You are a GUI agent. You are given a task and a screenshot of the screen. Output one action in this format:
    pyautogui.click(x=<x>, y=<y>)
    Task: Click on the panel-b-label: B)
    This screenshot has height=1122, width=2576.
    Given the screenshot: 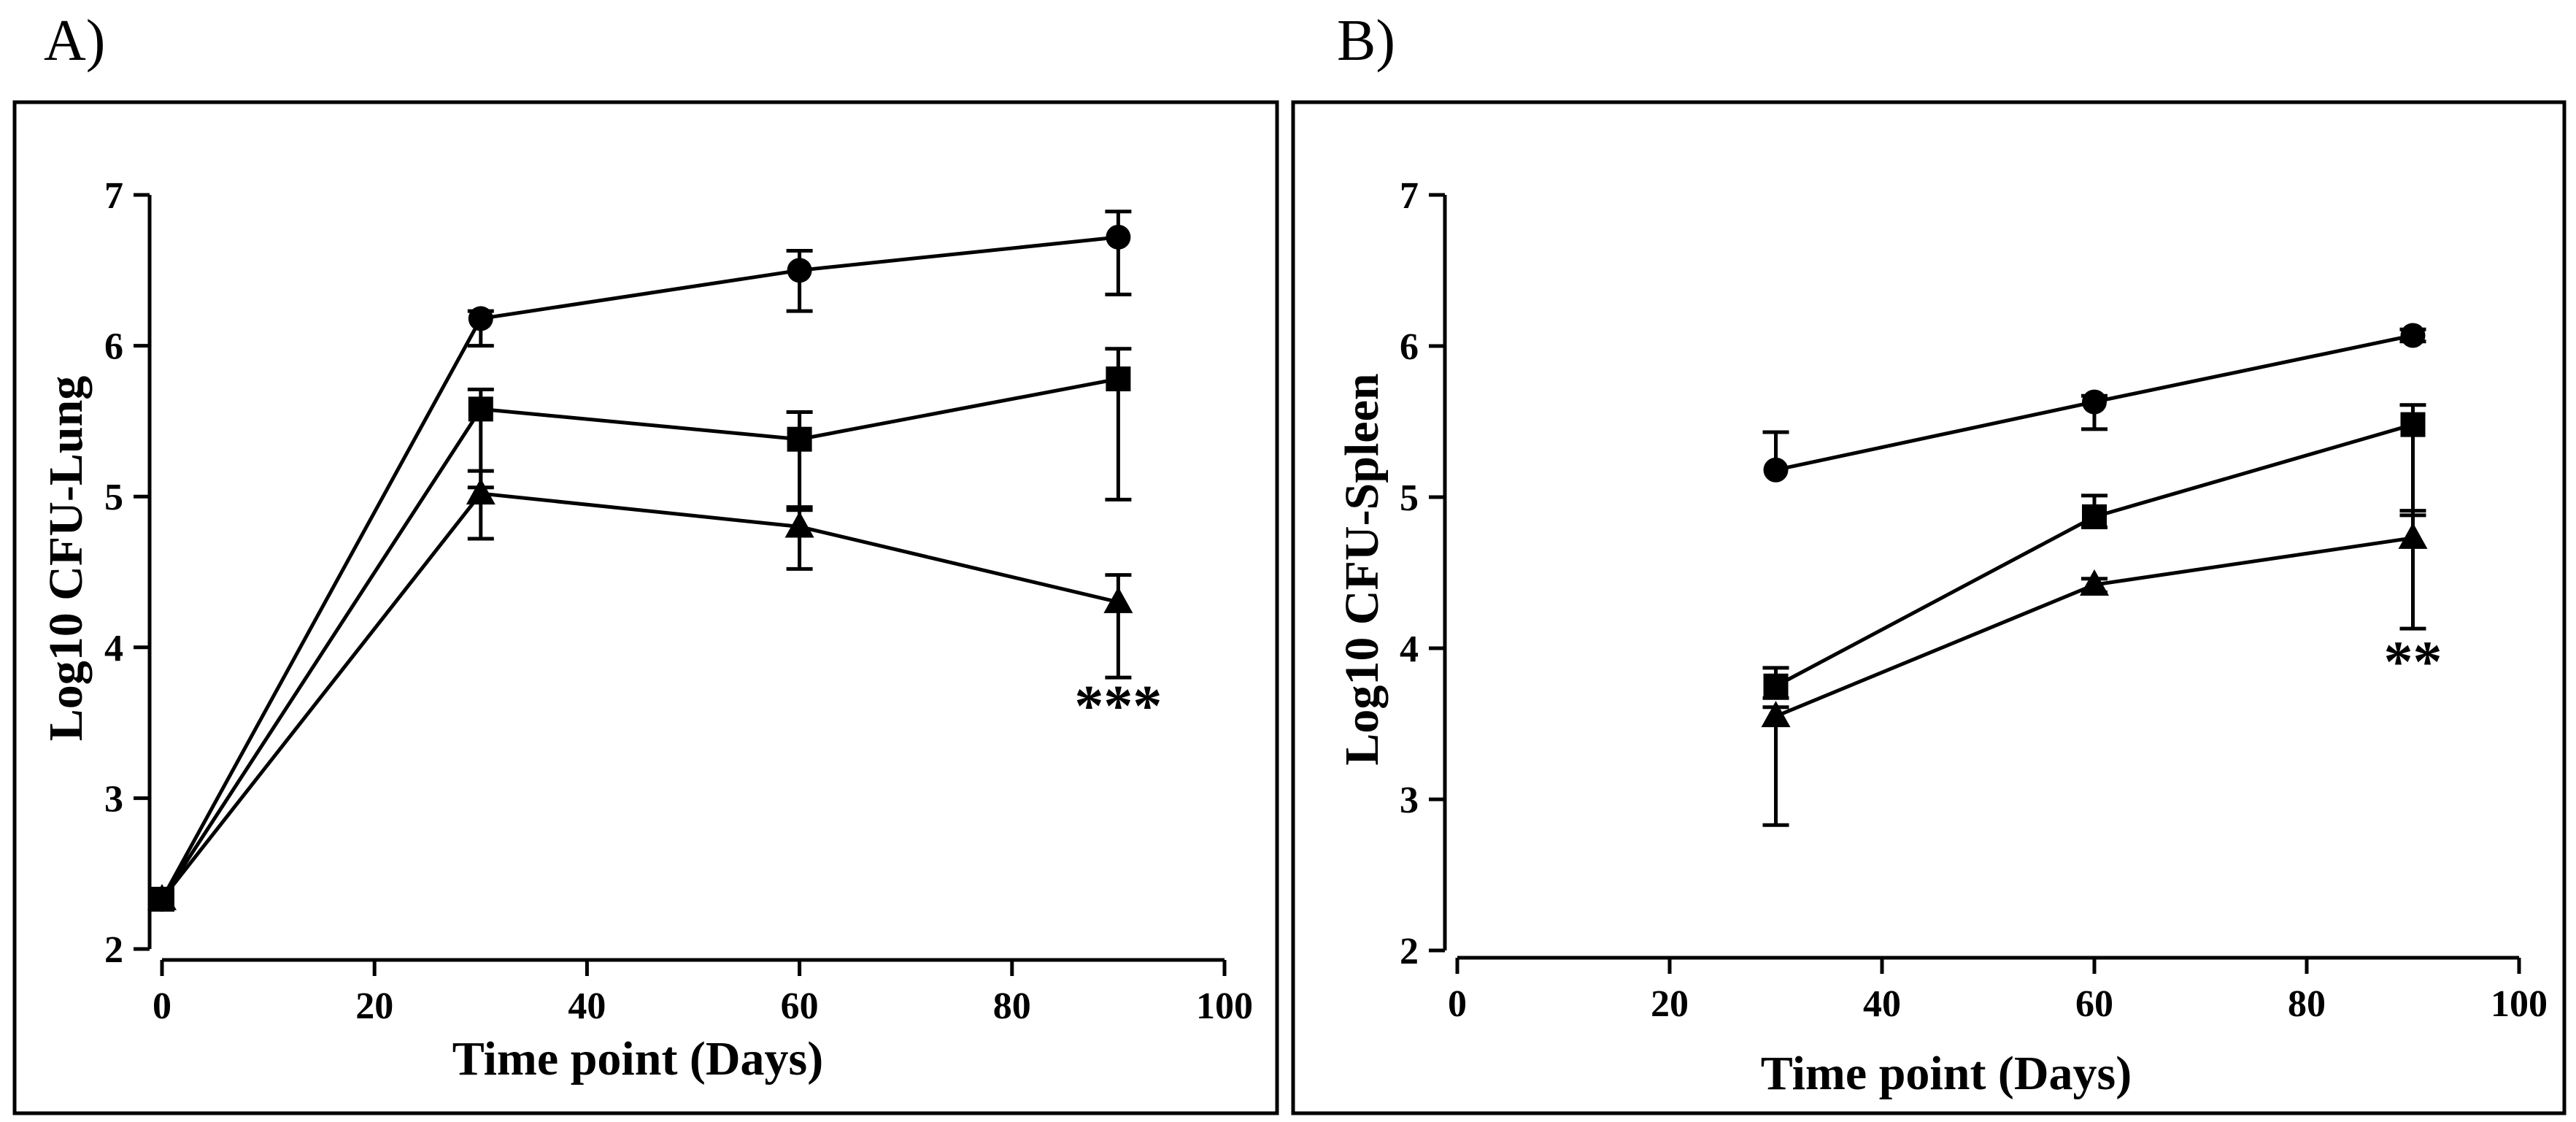 What is the action you would take?
    pyautogui.click(x=1366, y=41)
    